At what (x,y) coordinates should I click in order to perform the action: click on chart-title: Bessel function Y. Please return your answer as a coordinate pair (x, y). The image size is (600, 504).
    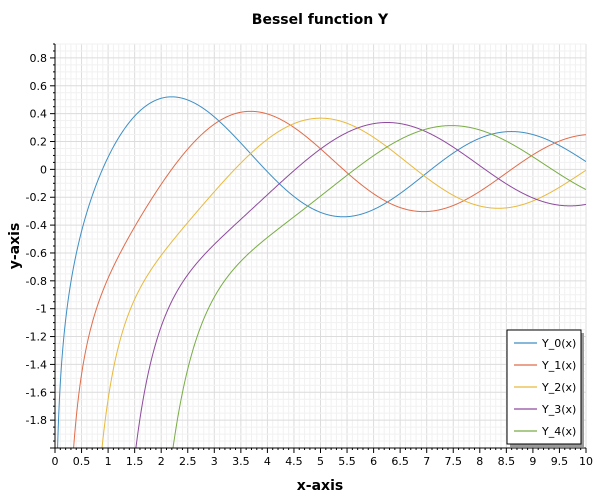
    Looking at the image, I should click on (320, 20).